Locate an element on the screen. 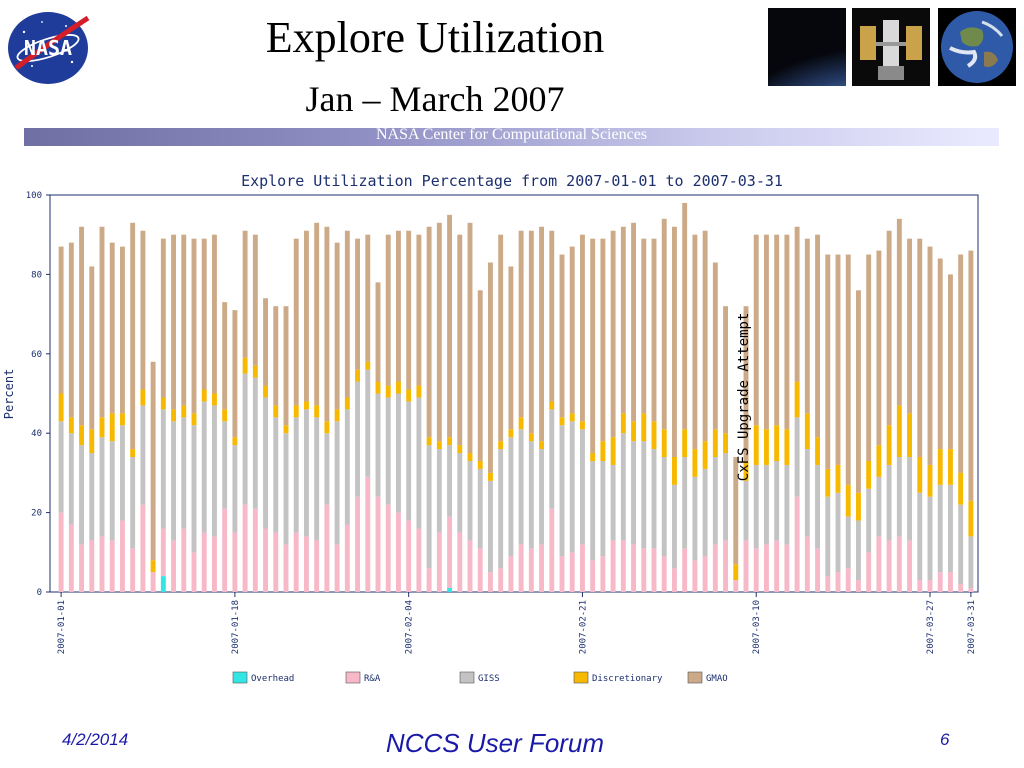 The height and width of the screenshot is (768, 1024). nasa-logo: NASA is located at coordinates (49, 48).